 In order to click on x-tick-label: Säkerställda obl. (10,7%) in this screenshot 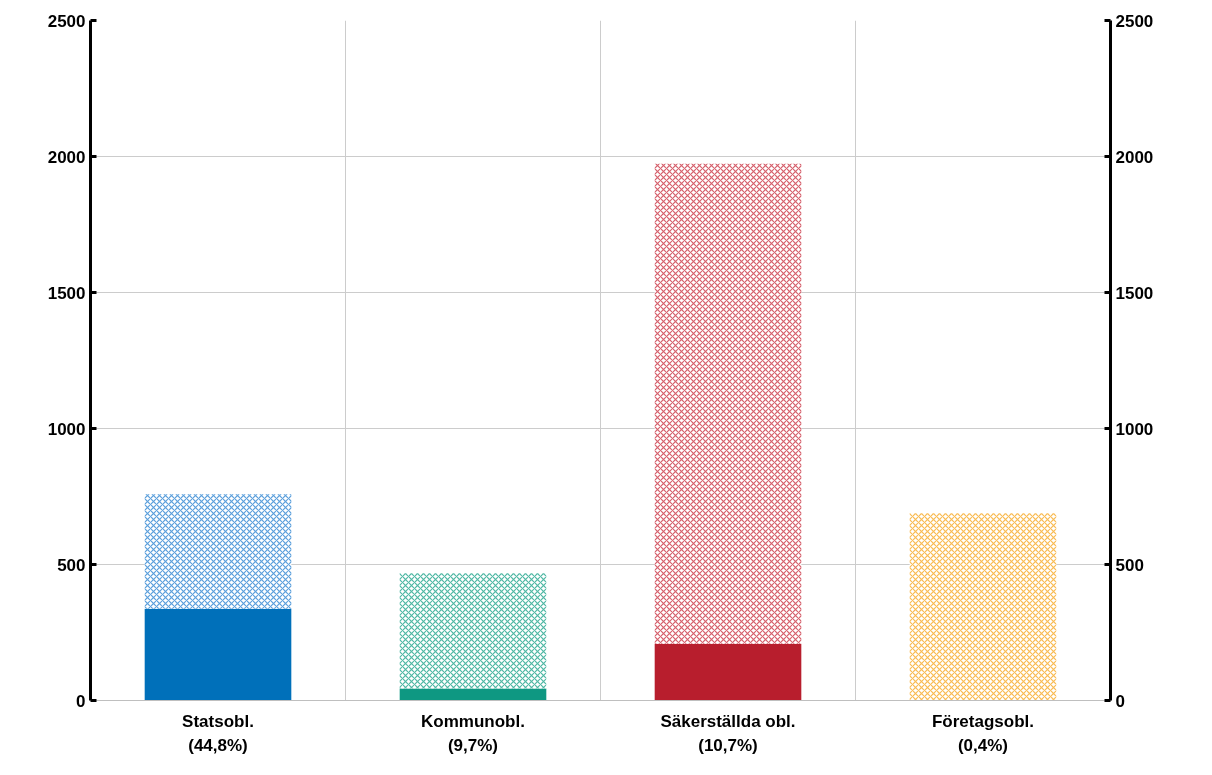, I will do `click(728, 733)`.